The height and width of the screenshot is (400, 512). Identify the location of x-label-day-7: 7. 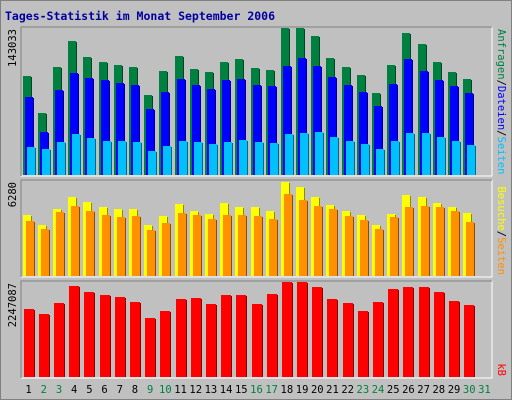
(120, 390).